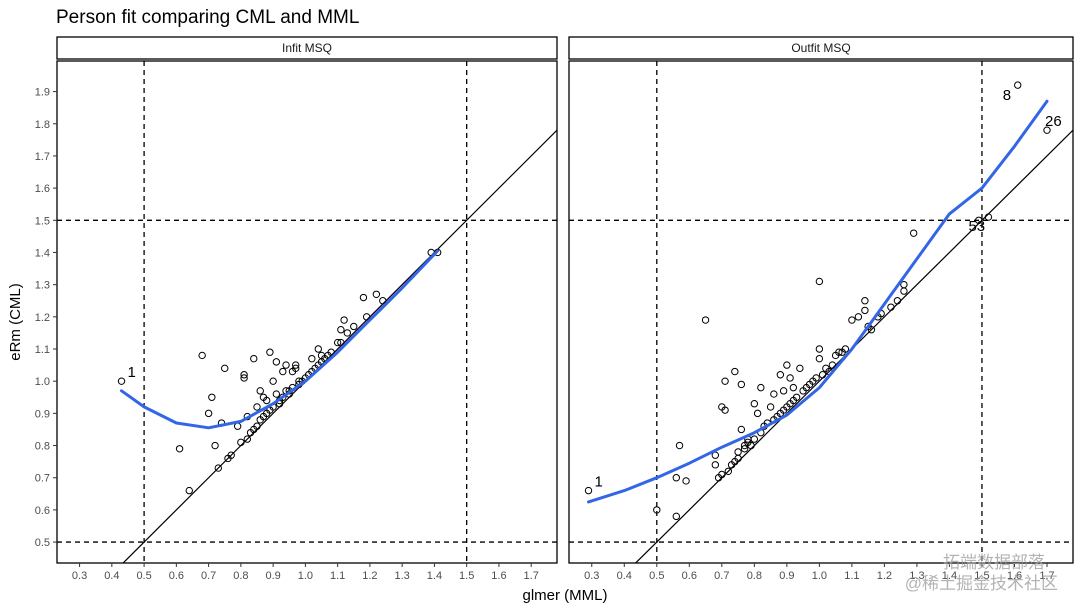 The height and width of the screenshot is (611, 1080). Describe the element at coordinates (994, 562) in the screenshot. I see `watermark-line-1: 拓端数据部落` at that location.